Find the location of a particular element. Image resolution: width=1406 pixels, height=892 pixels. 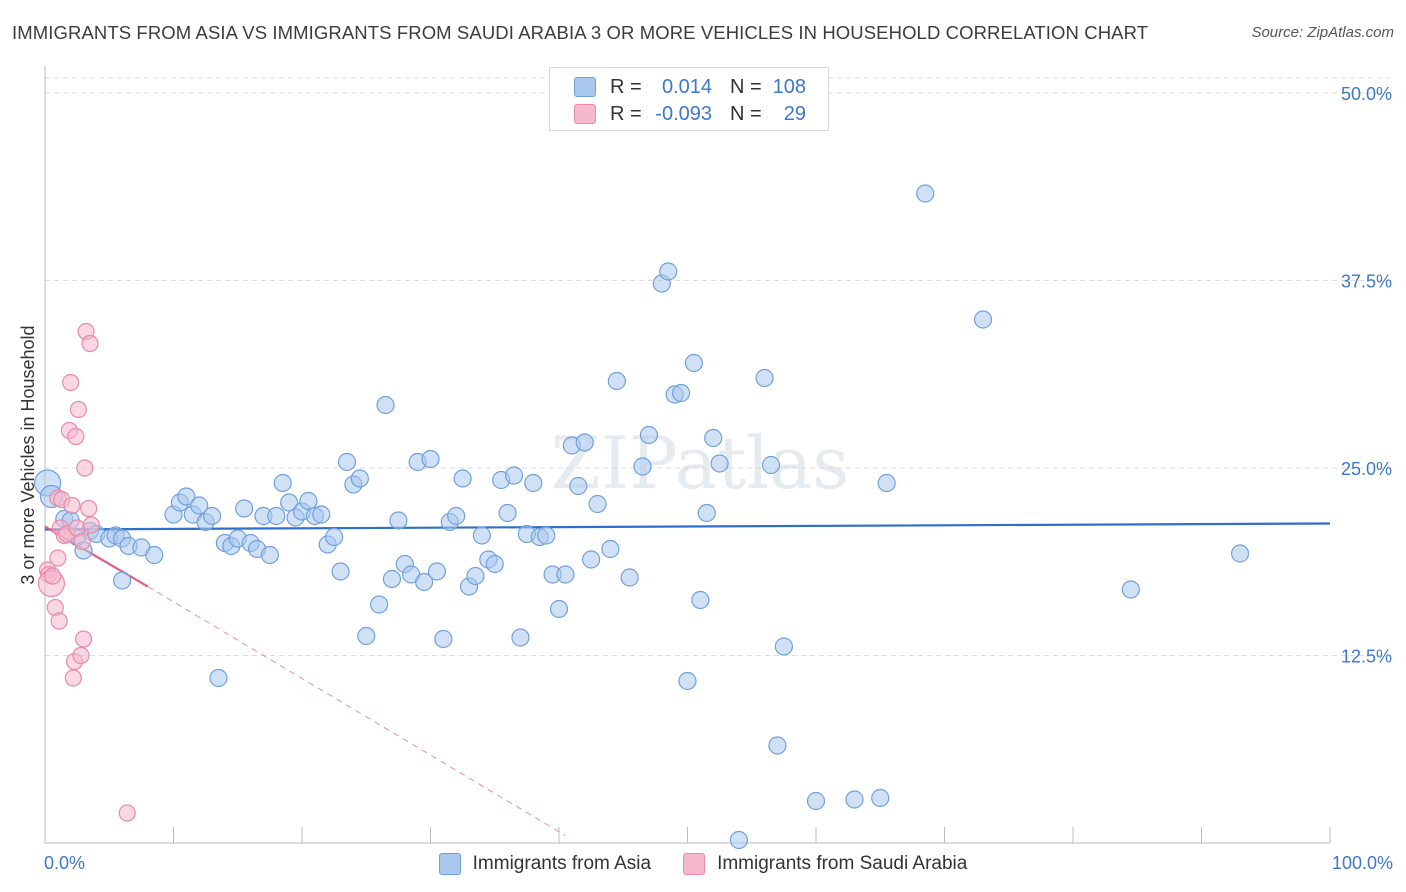

x-tick-label: 0.0% is located at coordinates (64, 863).